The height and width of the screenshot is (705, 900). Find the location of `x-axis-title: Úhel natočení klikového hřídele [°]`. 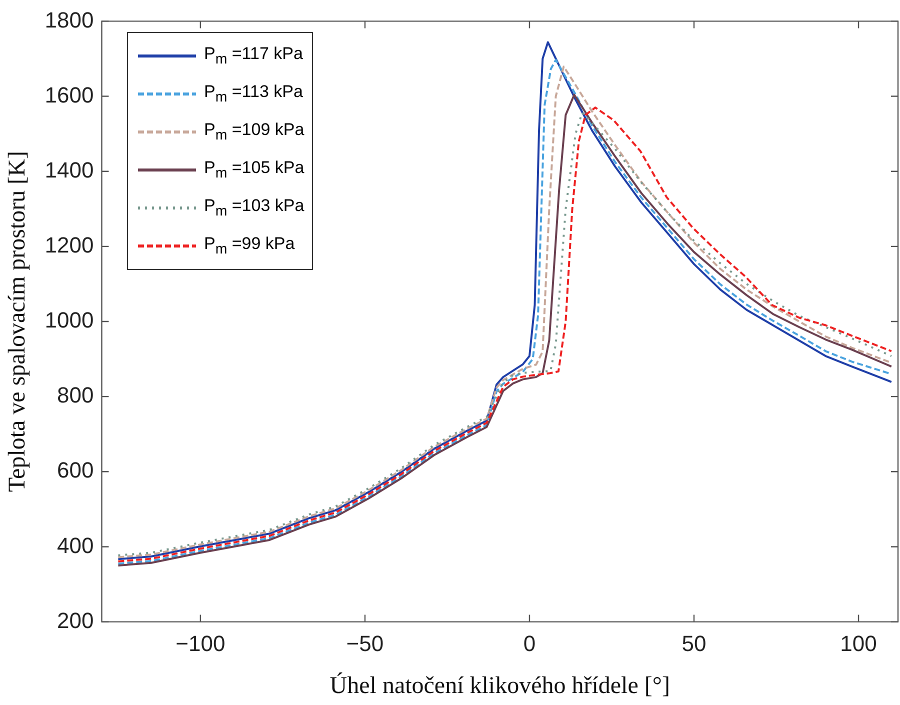

x-axis-title: Úhel natočení klikového hřídele [°] is located at coordinates (500, 685).